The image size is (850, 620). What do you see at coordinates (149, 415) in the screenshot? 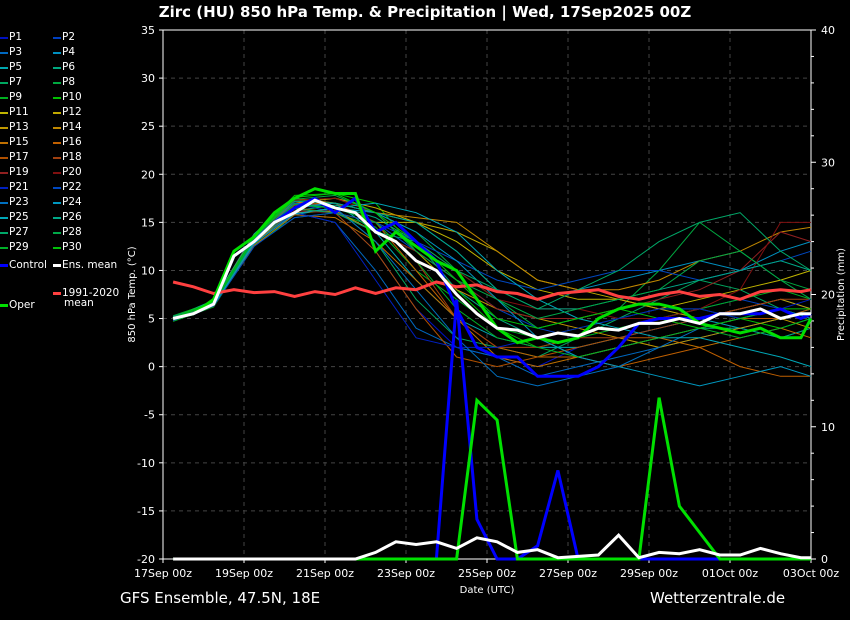
I see `y-tick-label: -5` at bounding box center [149, 415].